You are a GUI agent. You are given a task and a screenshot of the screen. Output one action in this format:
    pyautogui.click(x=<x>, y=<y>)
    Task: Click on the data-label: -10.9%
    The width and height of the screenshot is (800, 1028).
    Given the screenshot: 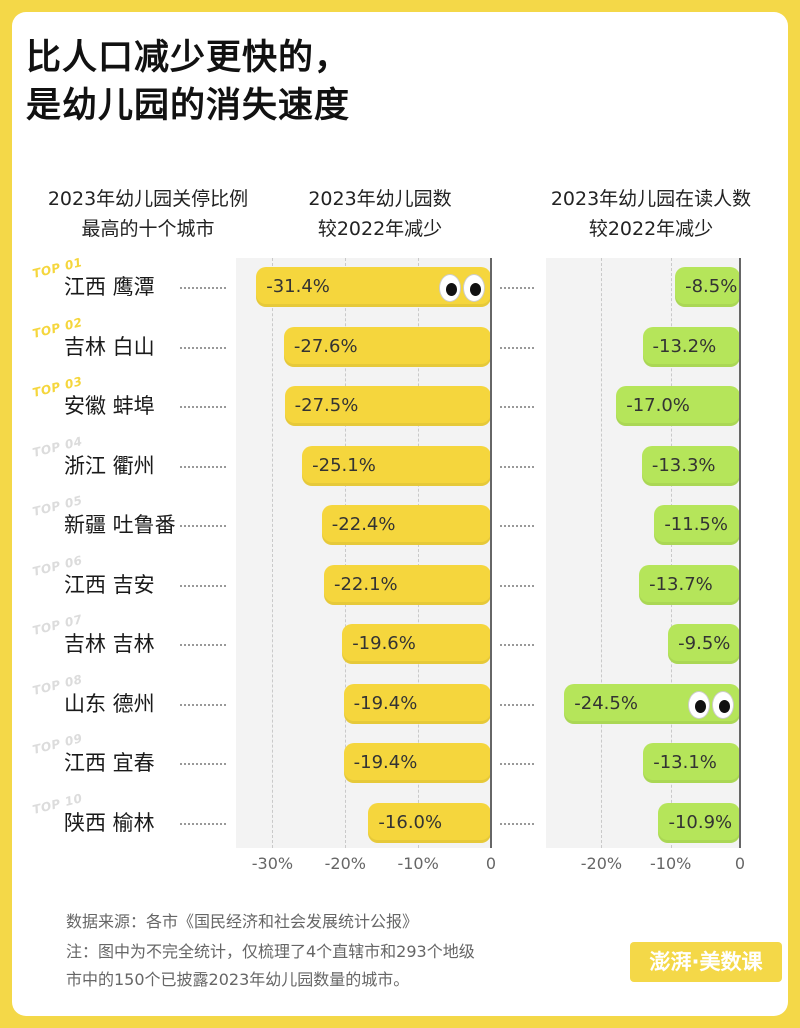 What is the action you would take?
    pyautogui.click(x=700, y=822)
    